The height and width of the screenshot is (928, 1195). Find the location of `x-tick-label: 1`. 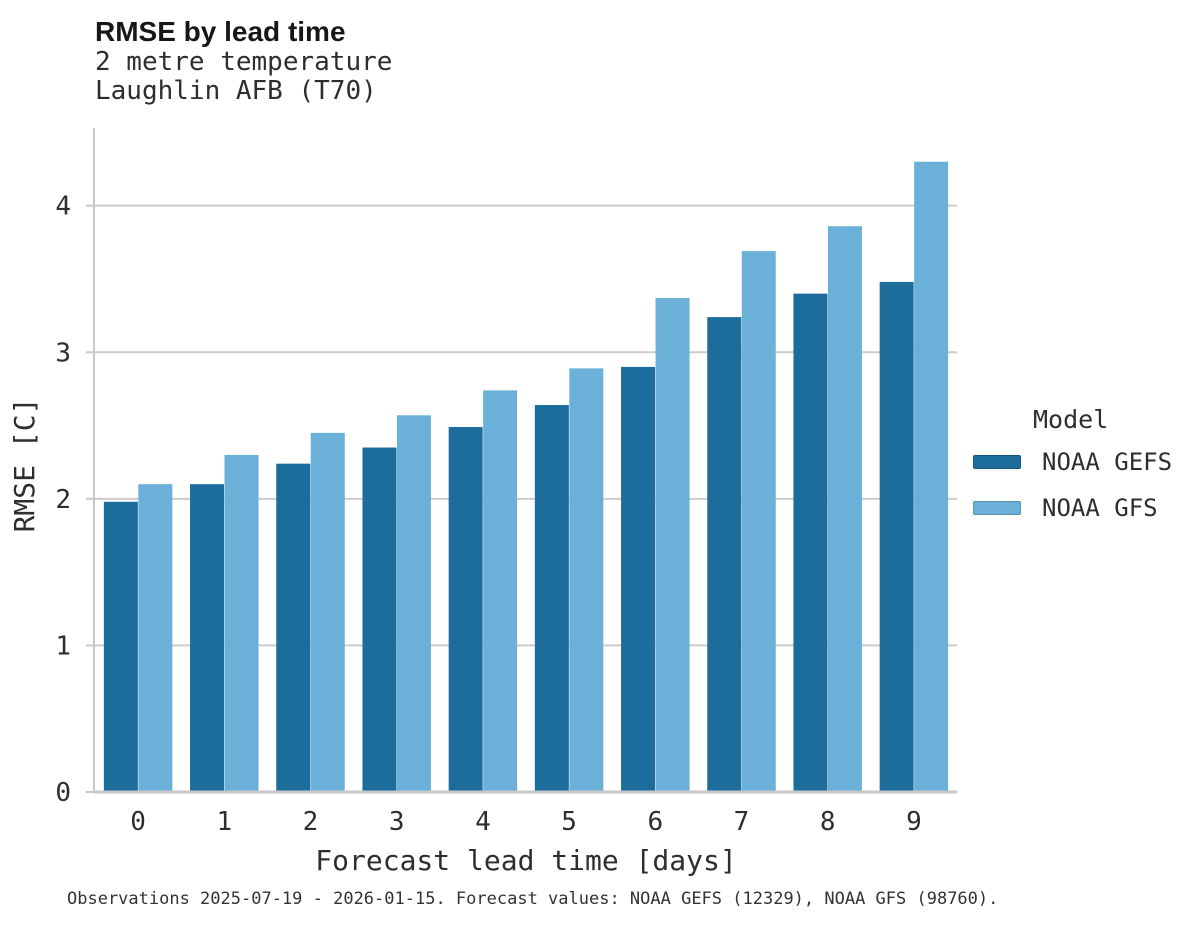

x-tick-label: 1 is located at coordinates (224, 822).